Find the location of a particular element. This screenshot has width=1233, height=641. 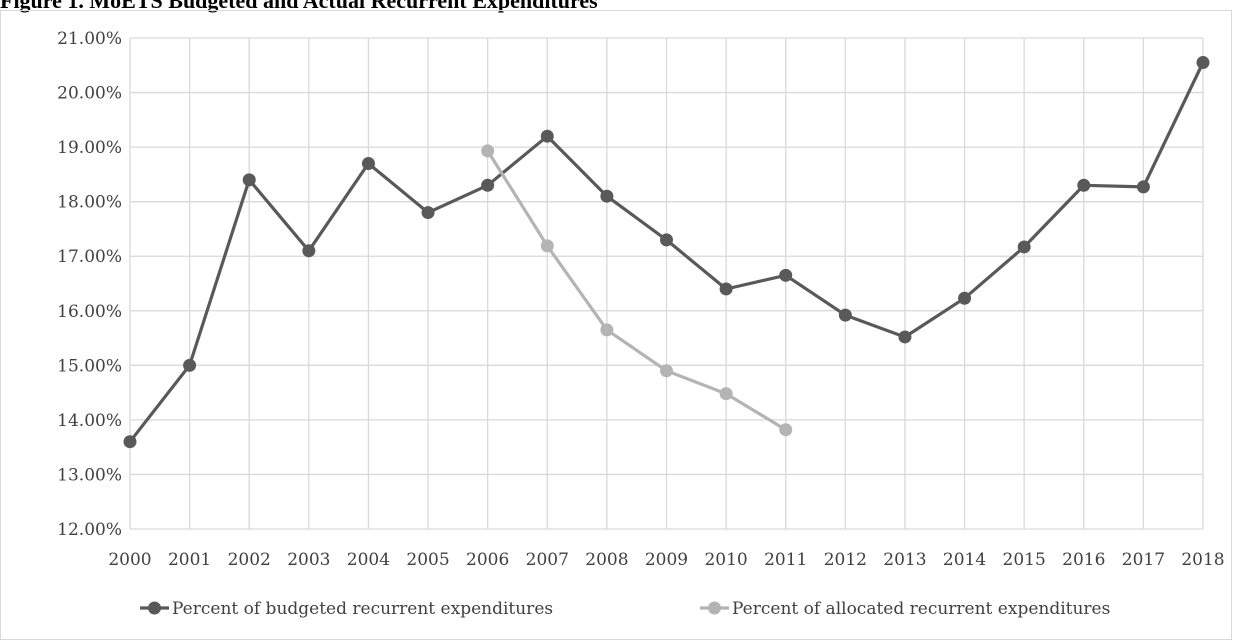

y-tick-label: 15.00% is located at coordinates (89, 366).